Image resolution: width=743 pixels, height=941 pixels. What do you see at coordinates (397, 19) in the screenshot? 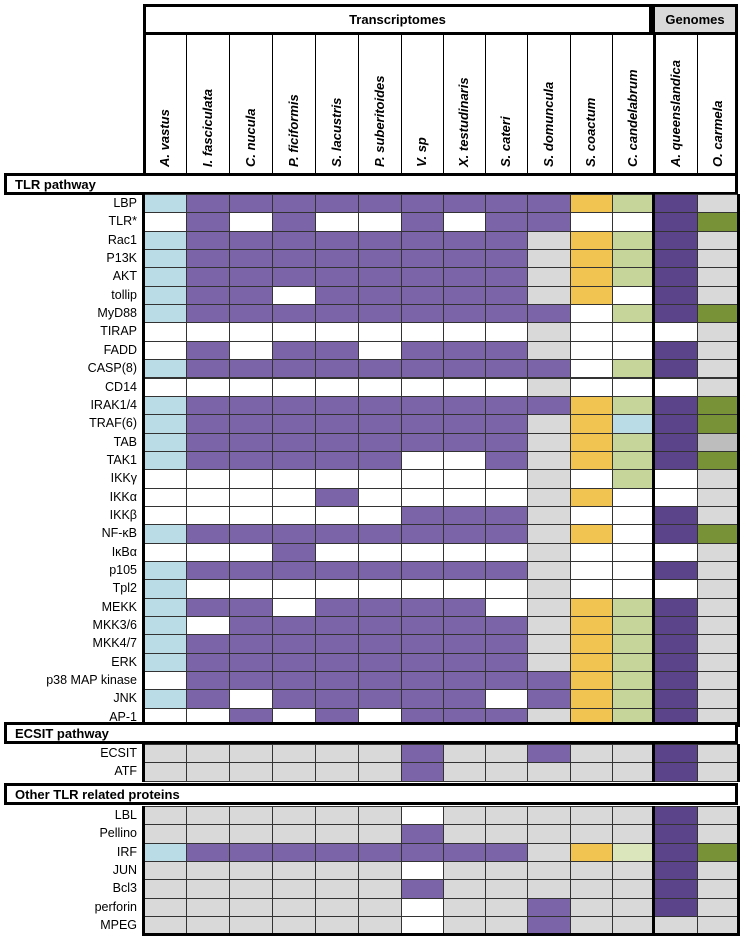
I see `transcriptomes-header: Transcriptomes` at bounding box center [397, 19].